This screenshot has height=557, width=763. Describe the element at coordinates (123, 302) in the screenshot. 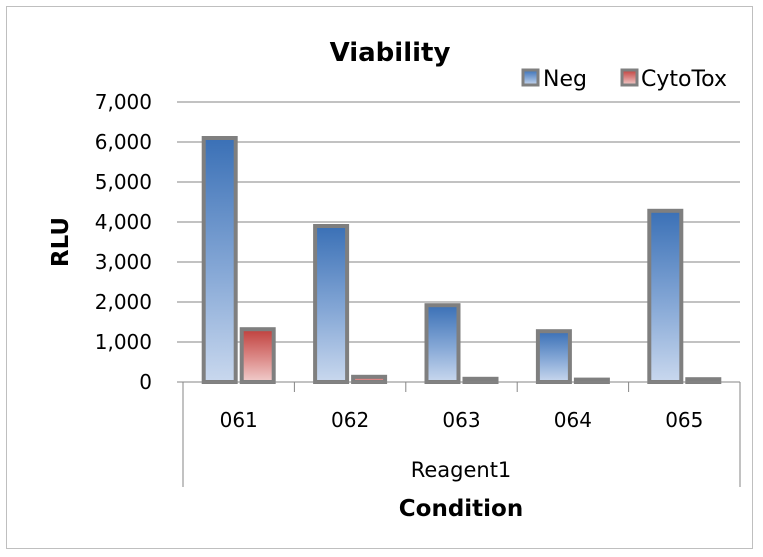

I see `y-tick-label: 2,000` at that location.